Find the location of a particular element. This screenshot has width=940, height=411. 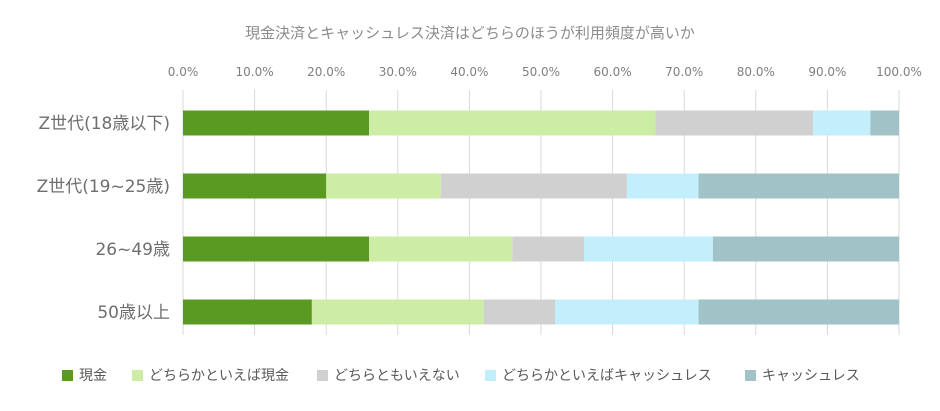

x-tick-label: 100.0% is located at coordinates (899, 72).